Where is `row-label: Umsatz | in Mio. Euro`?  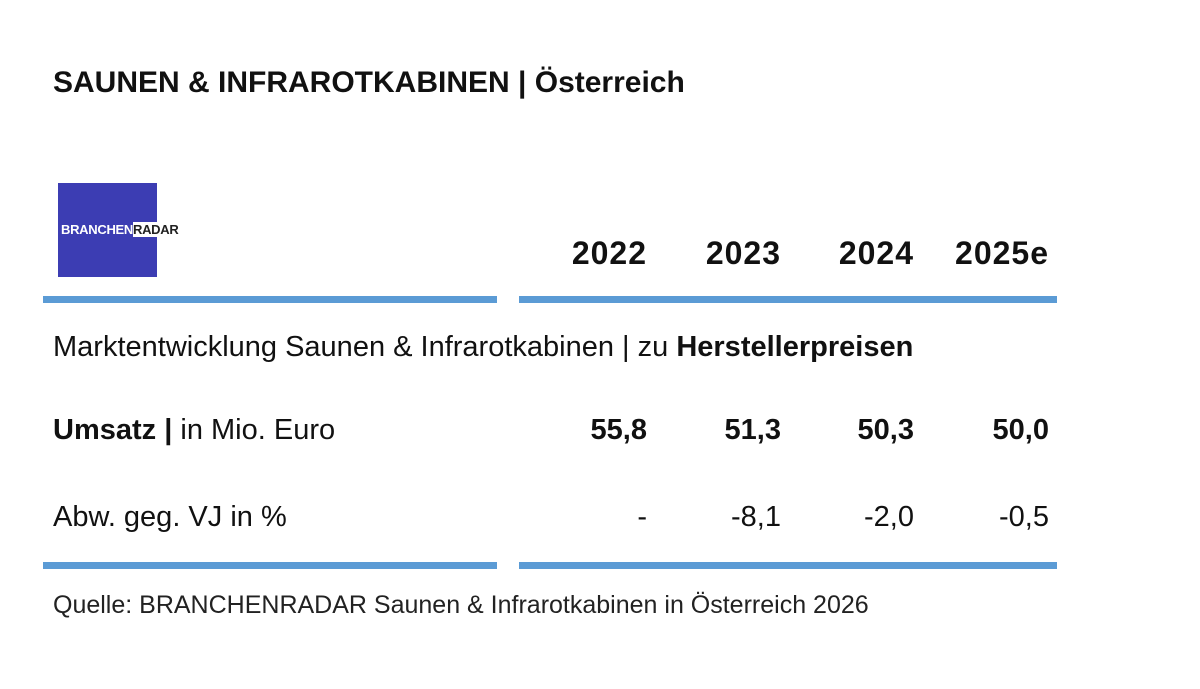
row-label: Umsatz | in Mio. Euro is located at coordinates (194, 430).